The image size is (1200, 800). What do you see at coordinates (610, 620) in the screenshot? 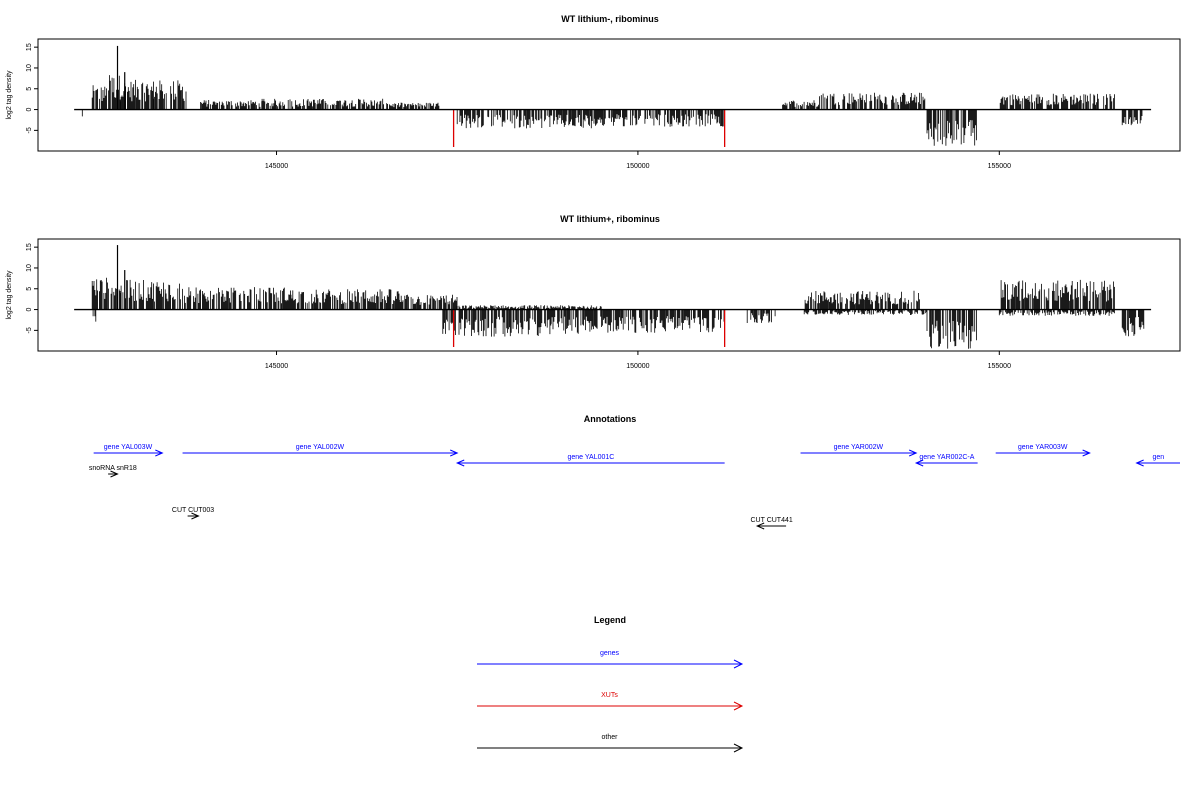
I see `legend-title: Legend` at bounding box center [610, 620].